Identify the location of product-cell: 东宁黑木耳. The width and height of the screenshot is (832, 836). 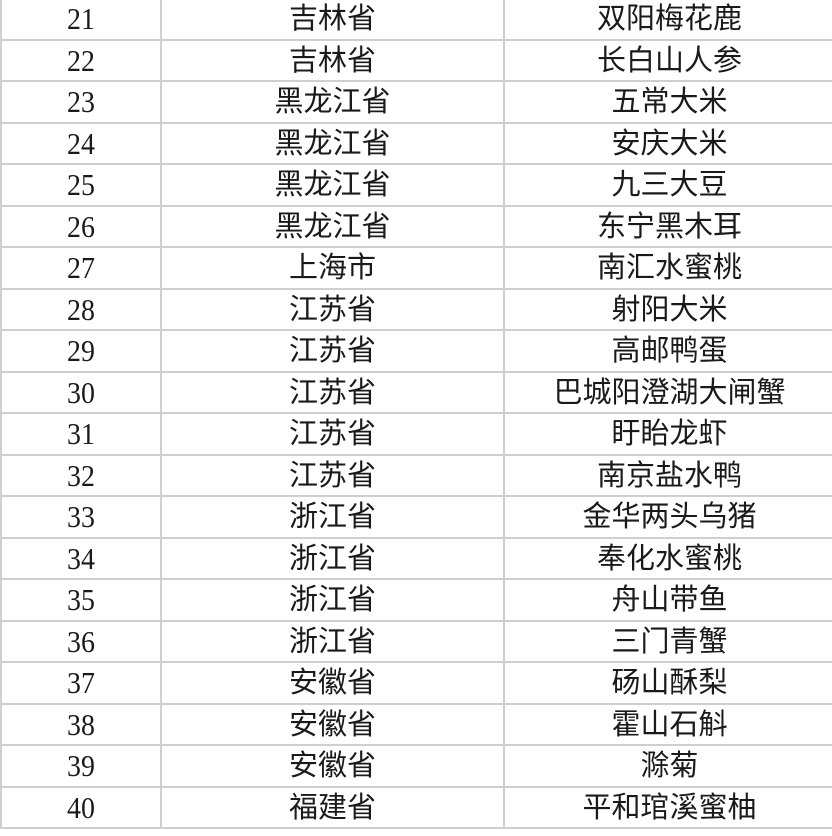
(667, 226).